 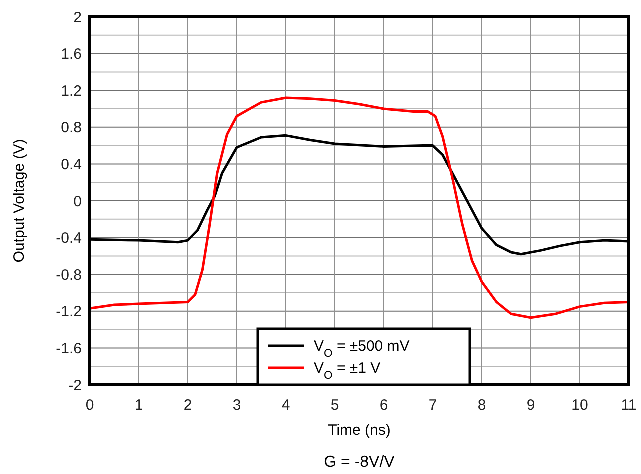 What do you see at coordinates (362, 349) in the screenshot?
I see `legend-label: V$_{O}$ = ±500 mV` at bounding box center [362, 349].